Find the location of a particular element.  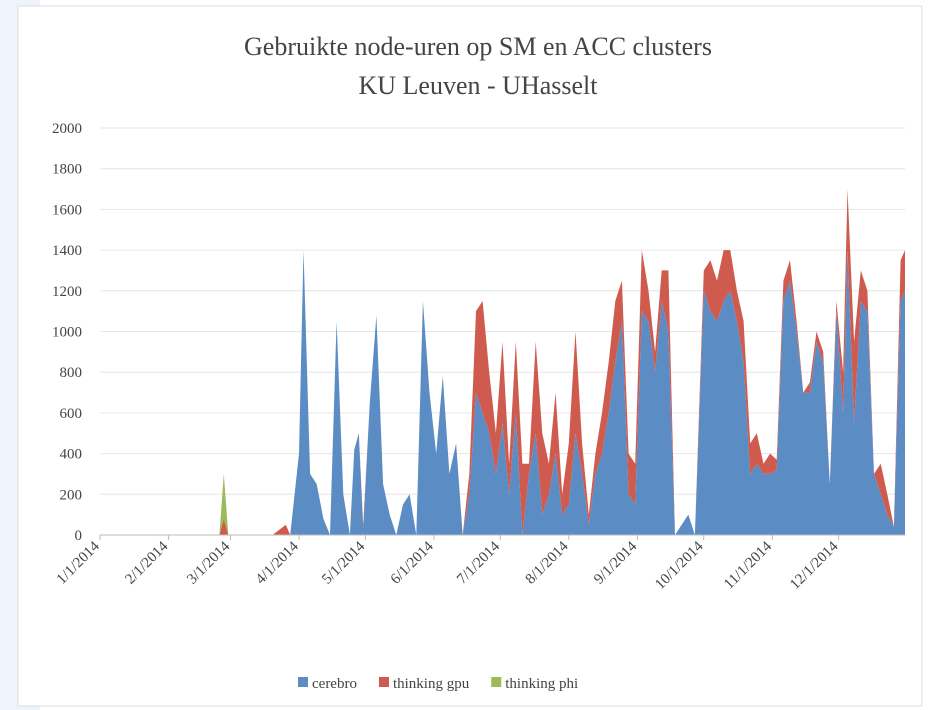

y-tick-label: 2000 is located at coordinates (67, 129).